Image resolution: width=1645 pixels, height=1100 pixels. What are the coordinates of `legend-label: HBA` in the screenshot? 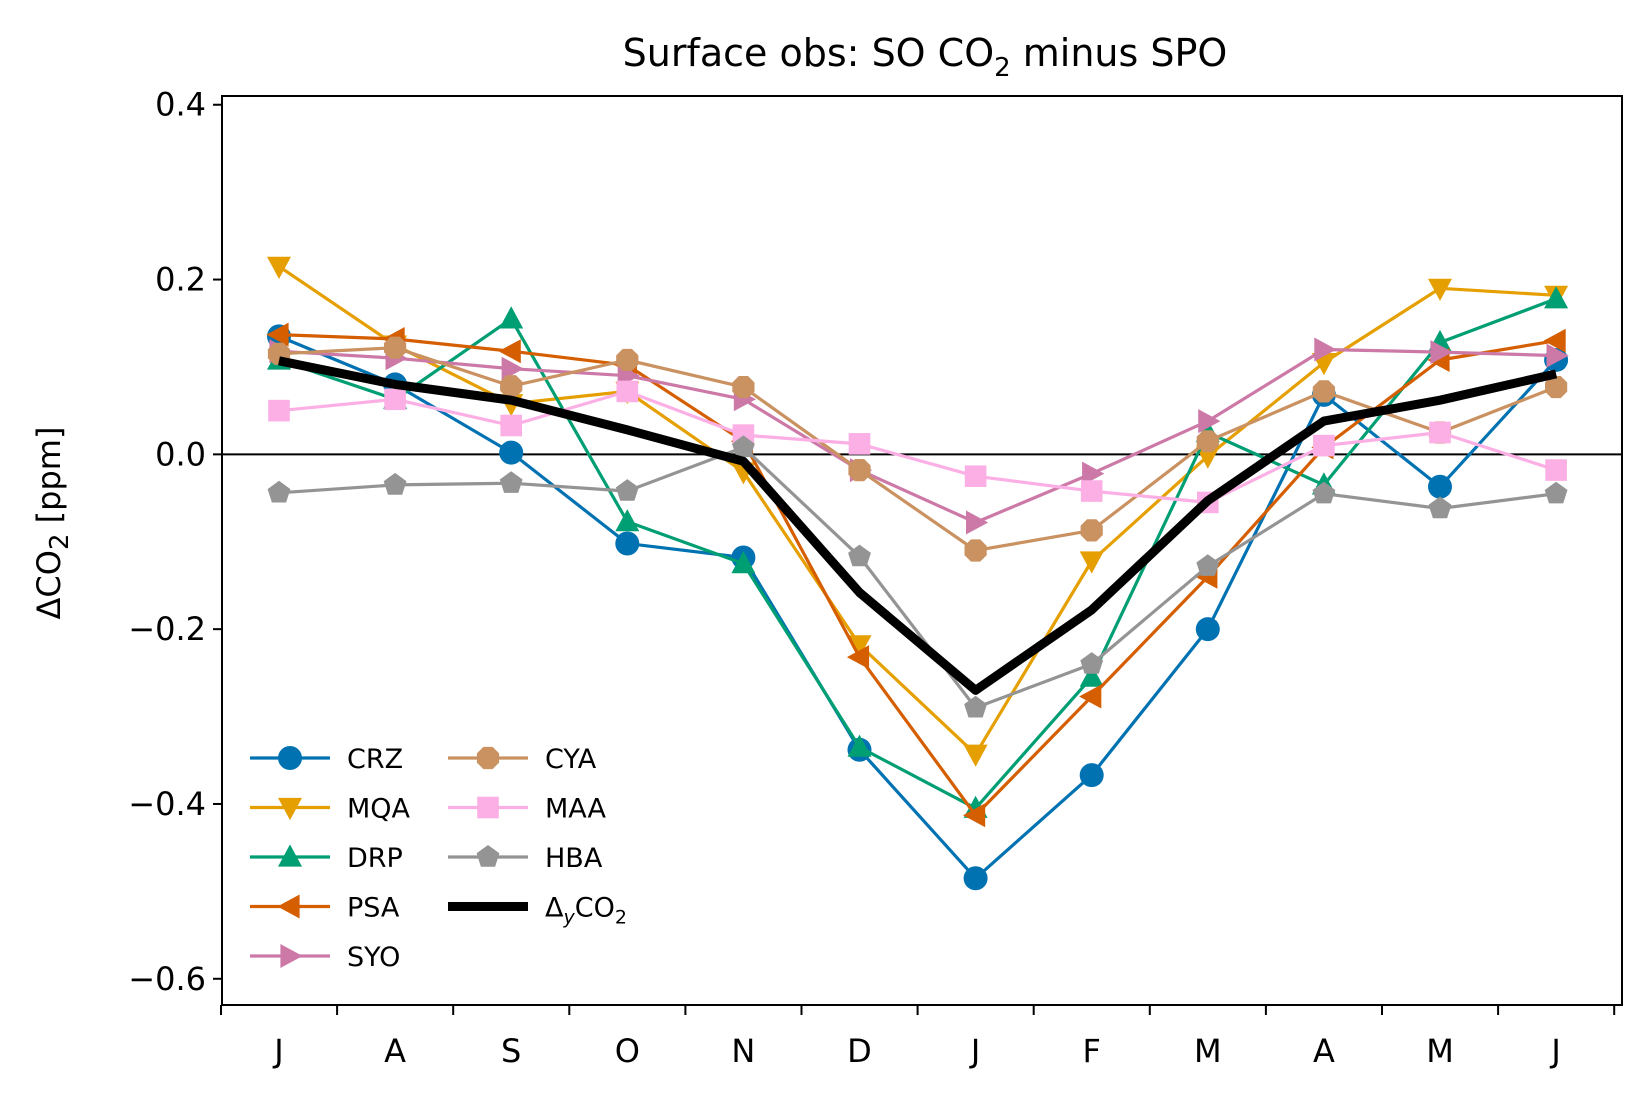 It's located at (574, 858).